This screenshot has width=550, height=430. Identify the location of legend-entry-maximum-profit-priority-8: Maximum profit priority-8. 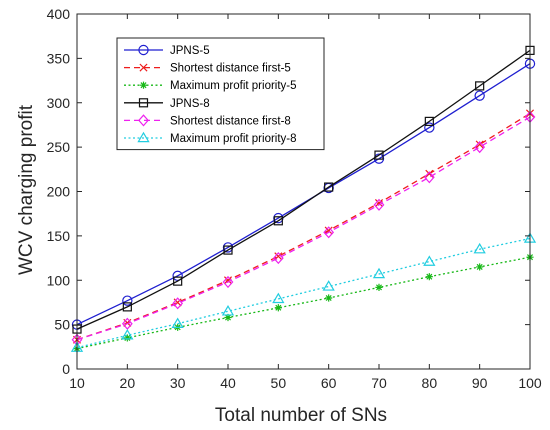
(210, 138).